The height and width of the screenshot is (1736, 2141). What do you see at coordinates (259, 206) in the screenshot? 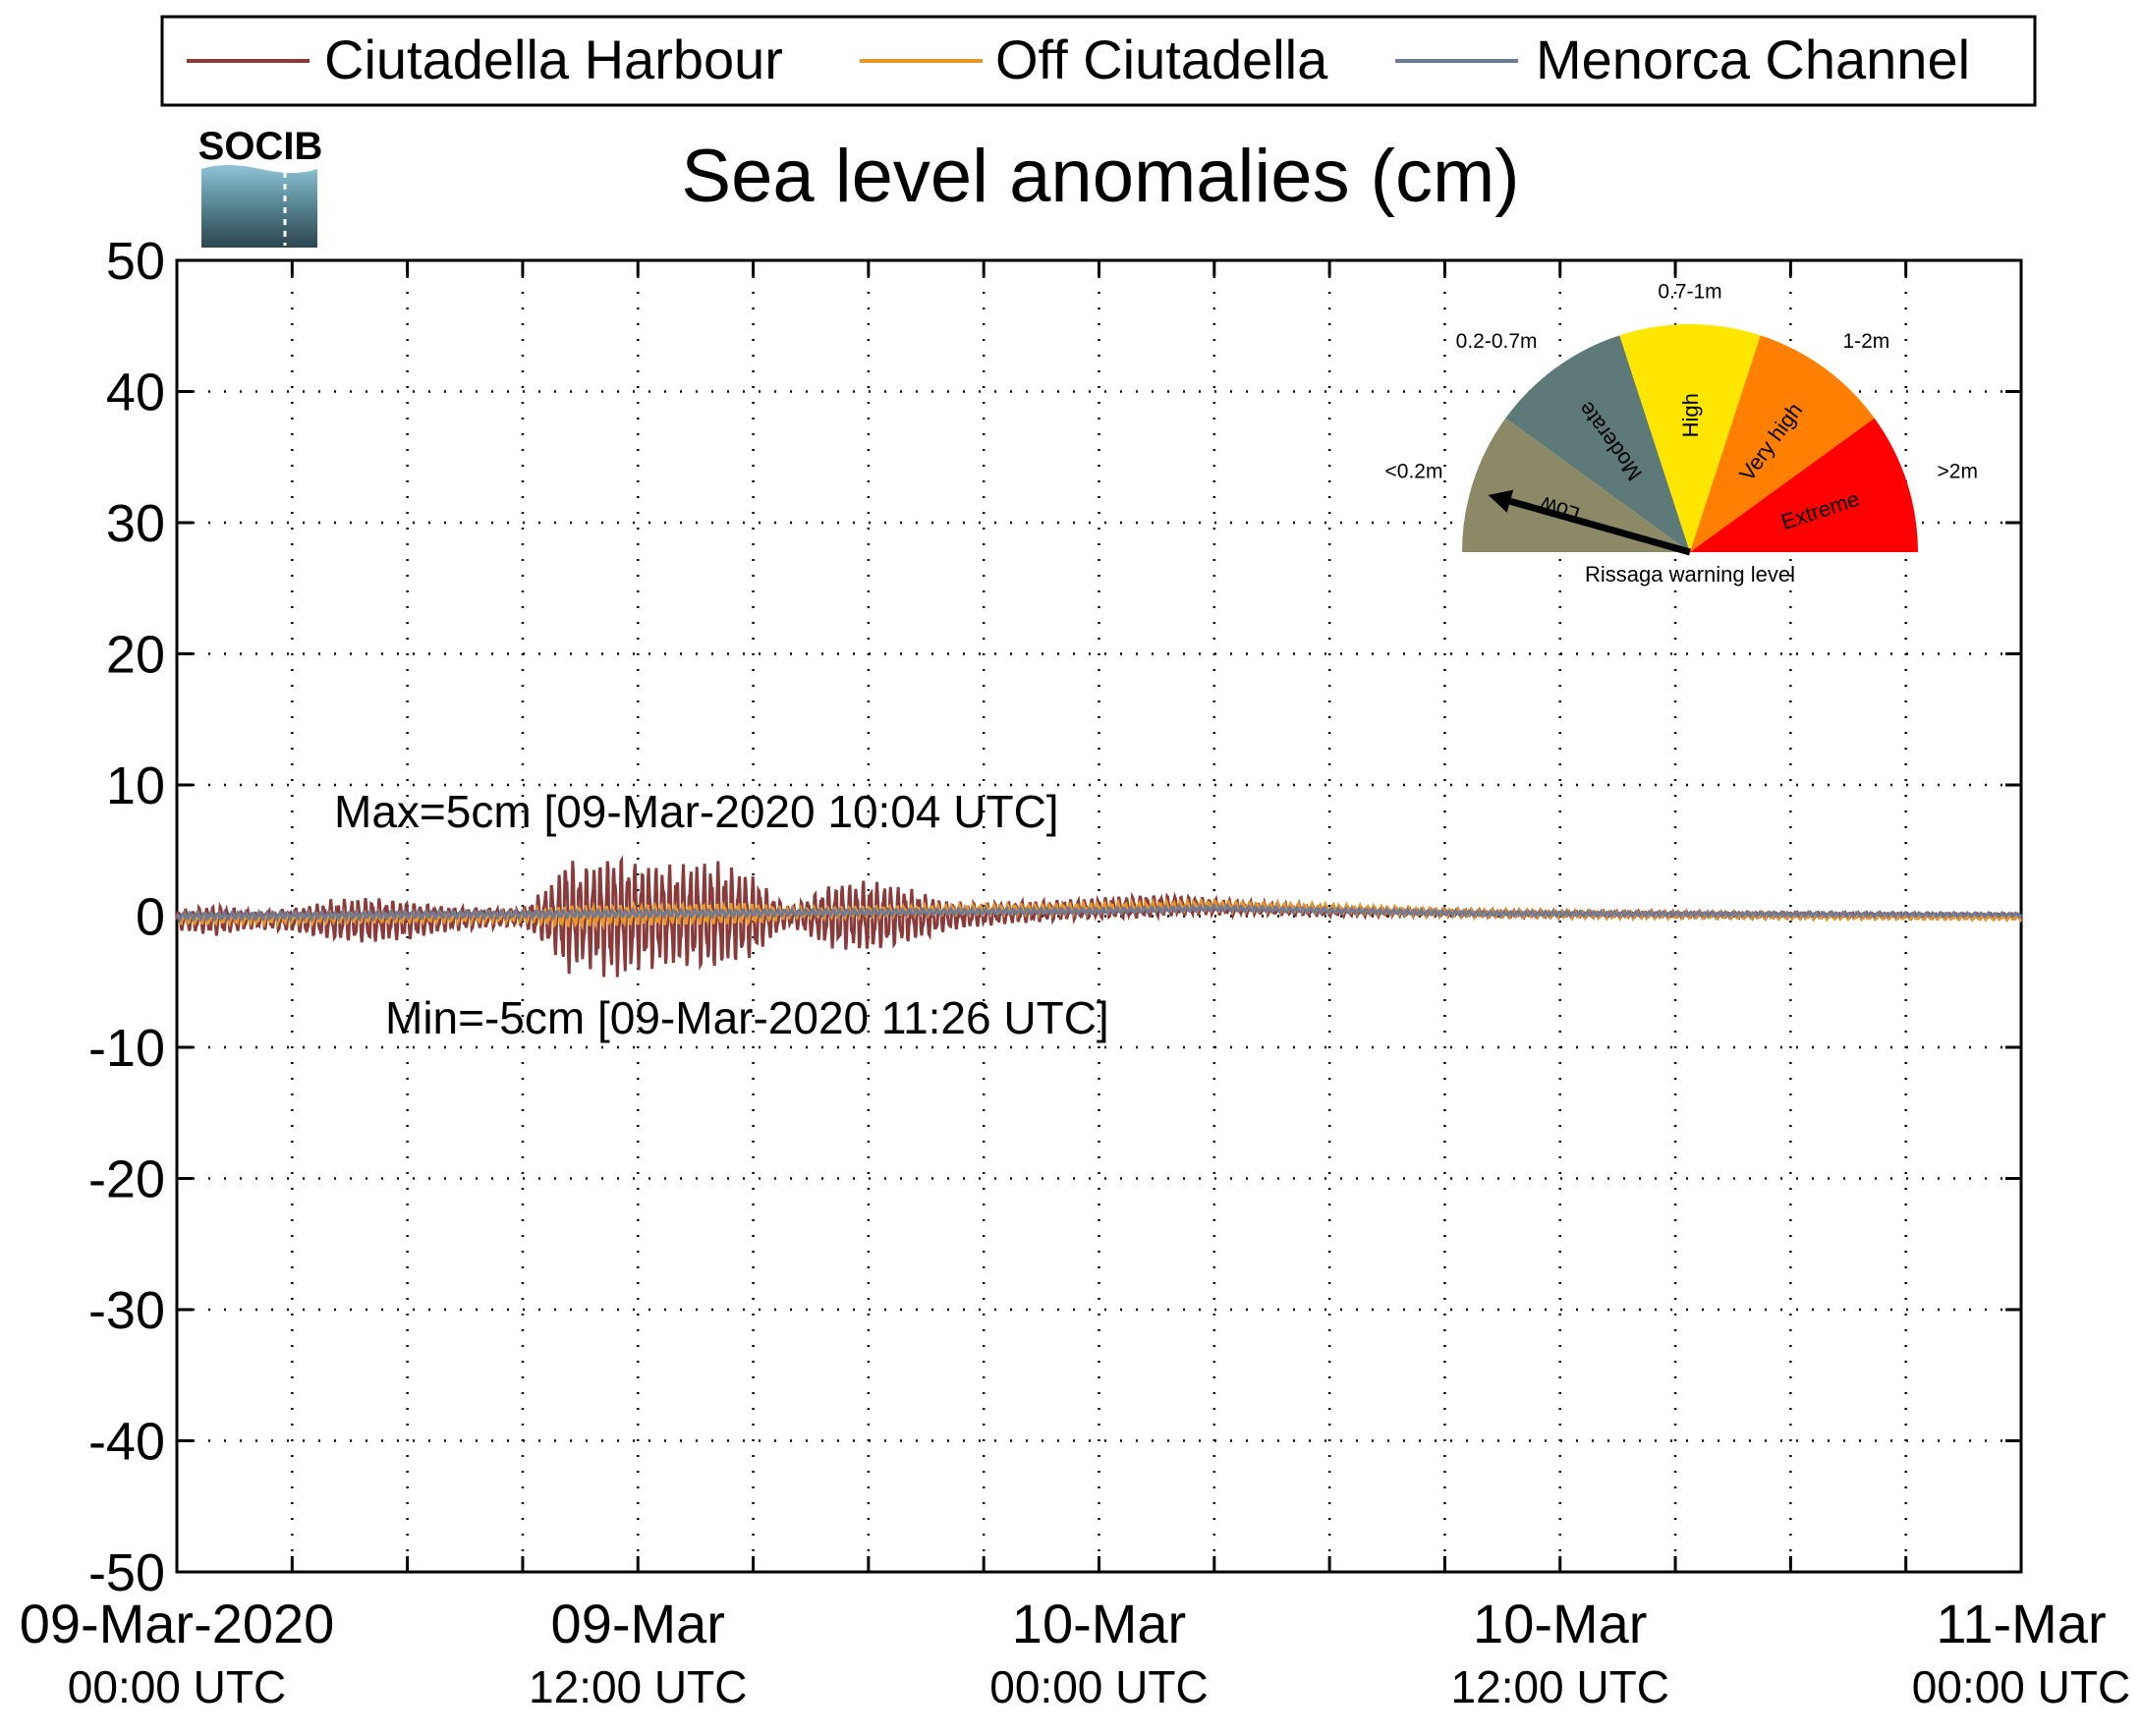
I see `logo-wave-icon` at bounding box center [259, 206].